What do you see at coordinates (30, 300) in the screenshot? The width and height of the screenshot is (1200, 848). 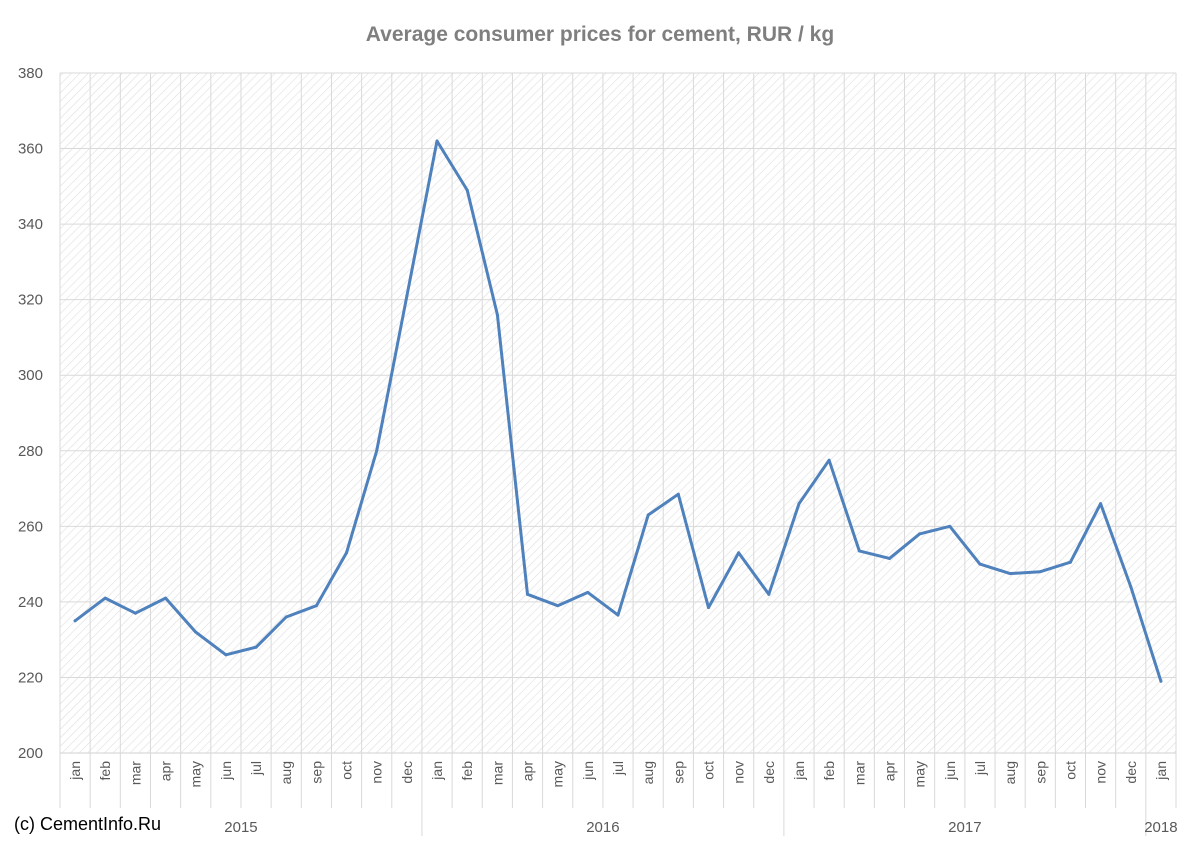 I see `y-tick-label: 320` at bounding box center [30, 300].